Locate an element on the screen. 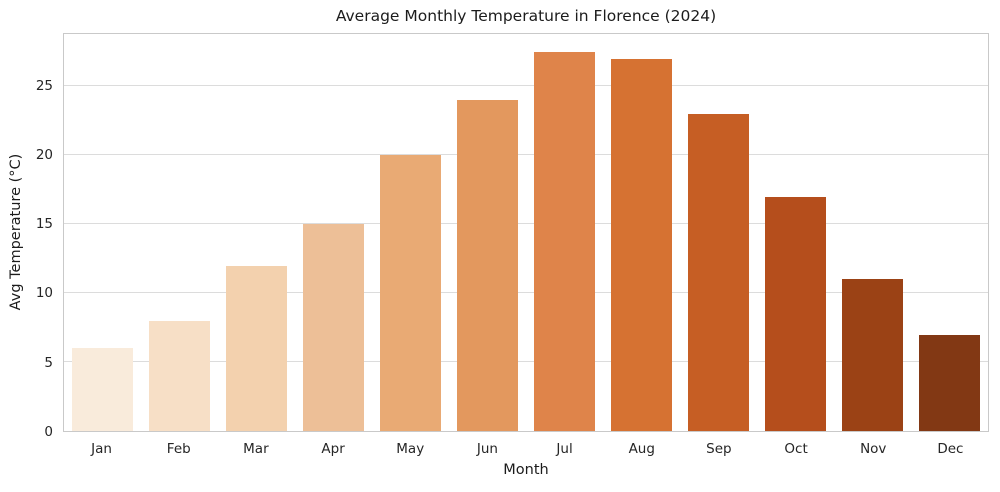 The image size is (1000, 492). x-tick-label: Feb is located at coordinates (178, 449).